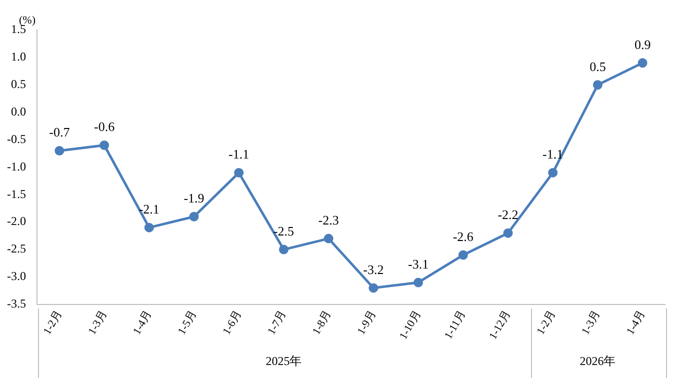 The image size is (679, 382). What do you see at coordinates (105, 126) in the screenshot?
I see `data-label: -0.6` at bounding box center [105, 126].